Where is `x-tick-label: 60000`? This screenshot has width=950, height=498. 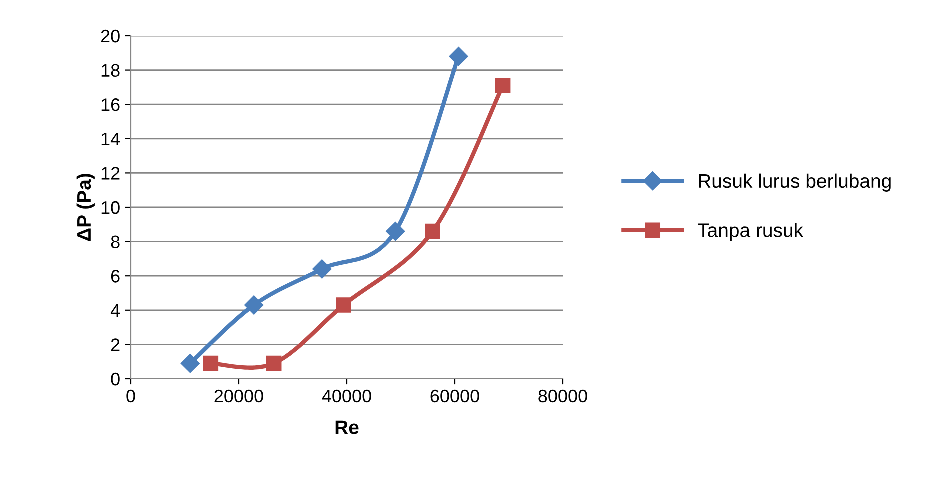
x-tick-label: 60000 is located at coordinates (455, 396).